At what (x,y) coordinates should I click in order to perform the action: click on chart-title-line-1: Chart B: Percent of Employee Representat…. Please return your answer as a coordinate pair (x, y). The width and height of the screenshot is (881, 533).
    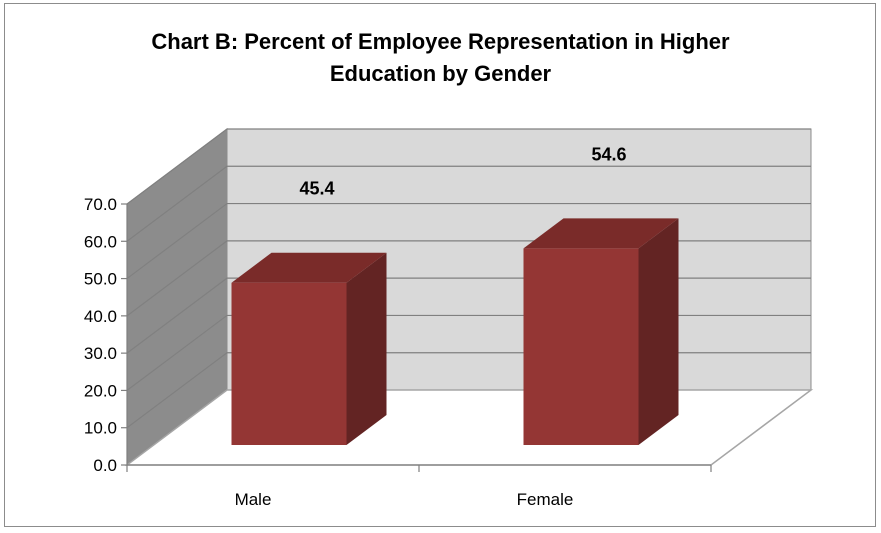
    Looking at the image, I should click on (440, 41).